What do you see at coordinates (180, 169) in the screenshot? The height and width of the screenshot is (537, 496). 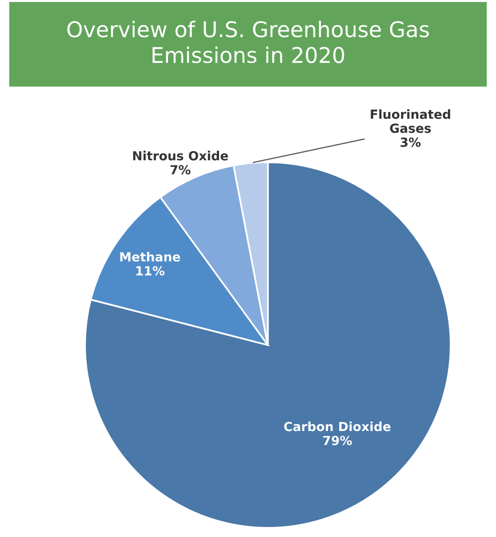 I see `data-label: 7%` at bounding box center [180, 169].